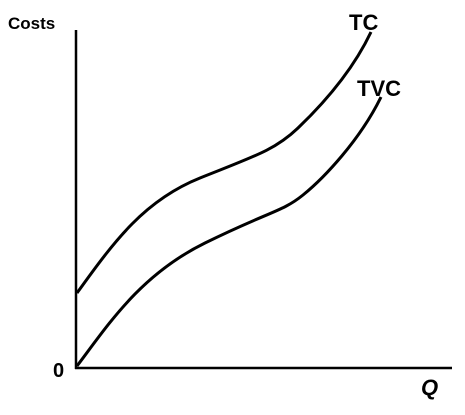 This screenshot has height=415, width=465. What do you see at coordinates (429, 387) in the screenshot?
I see `x-axis-label: Q` at bounding box center [429, 387].